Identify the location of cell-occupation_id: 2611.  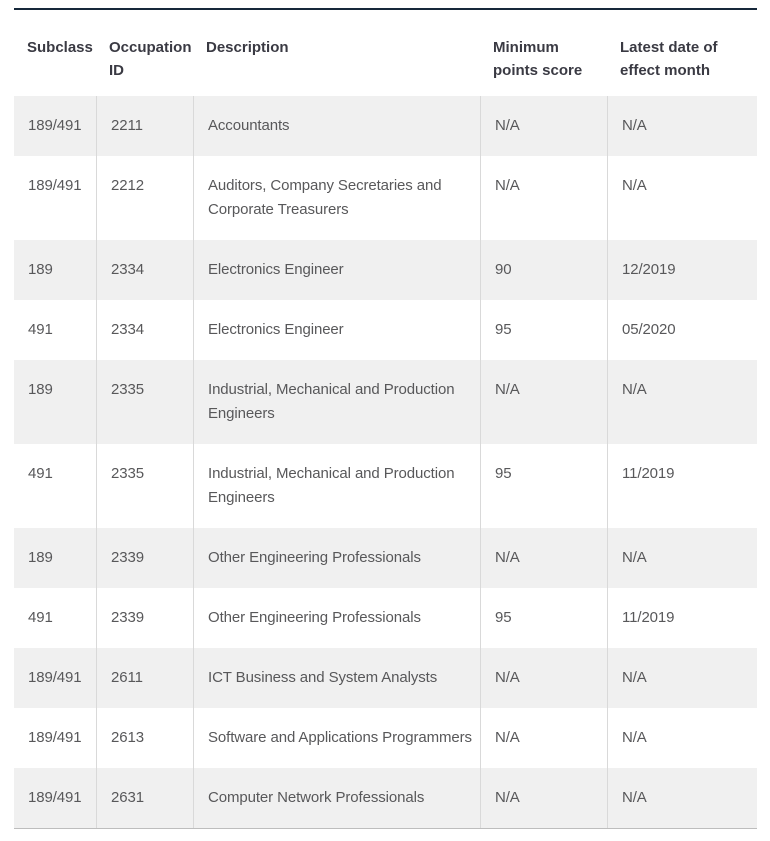
(144, 678).